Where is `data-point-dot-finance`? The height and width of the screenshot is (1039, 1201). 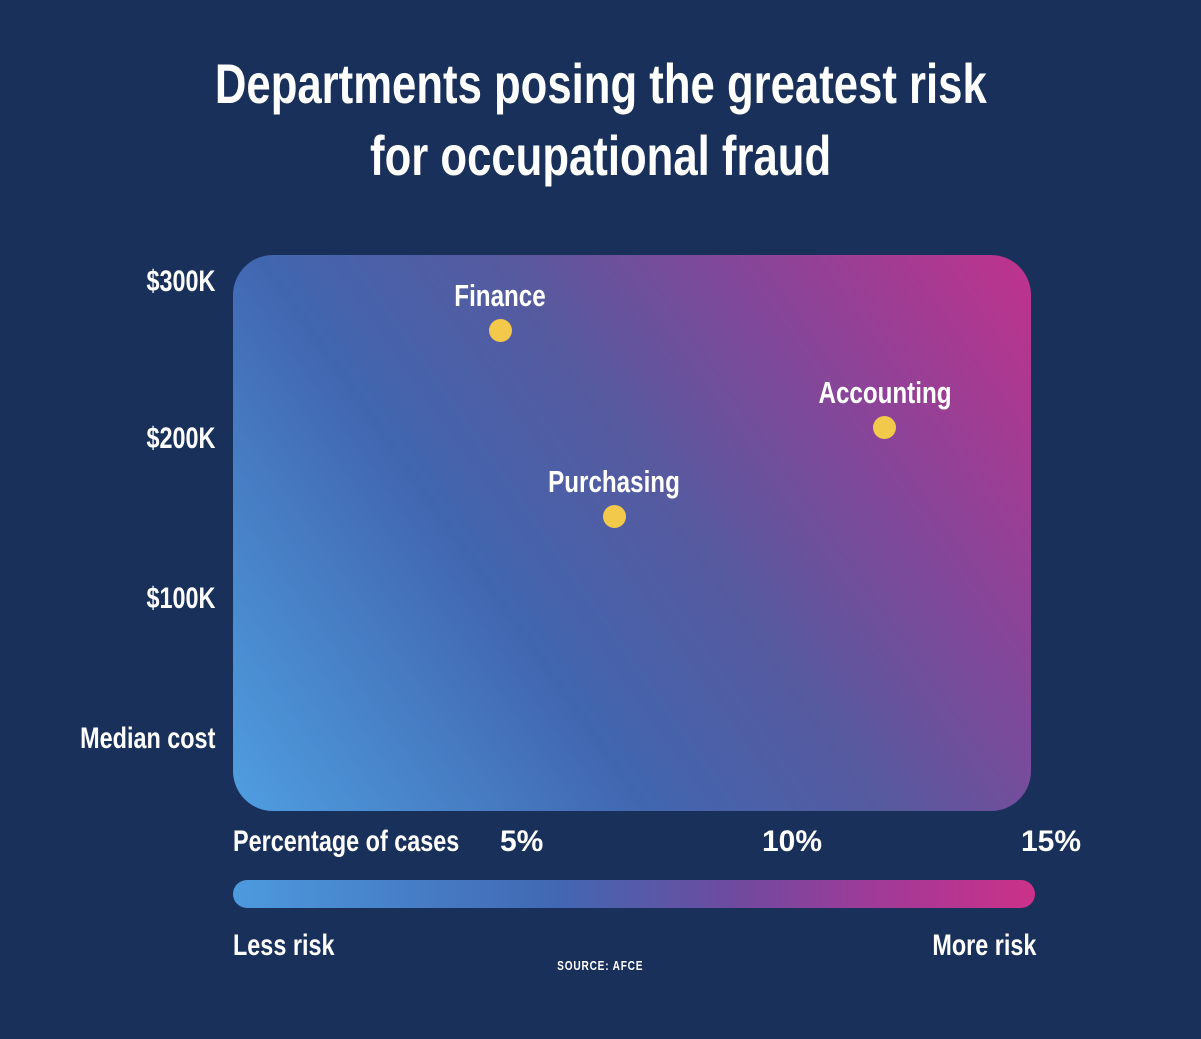 data-point-dot-finance is located at coordinates (500, 331).